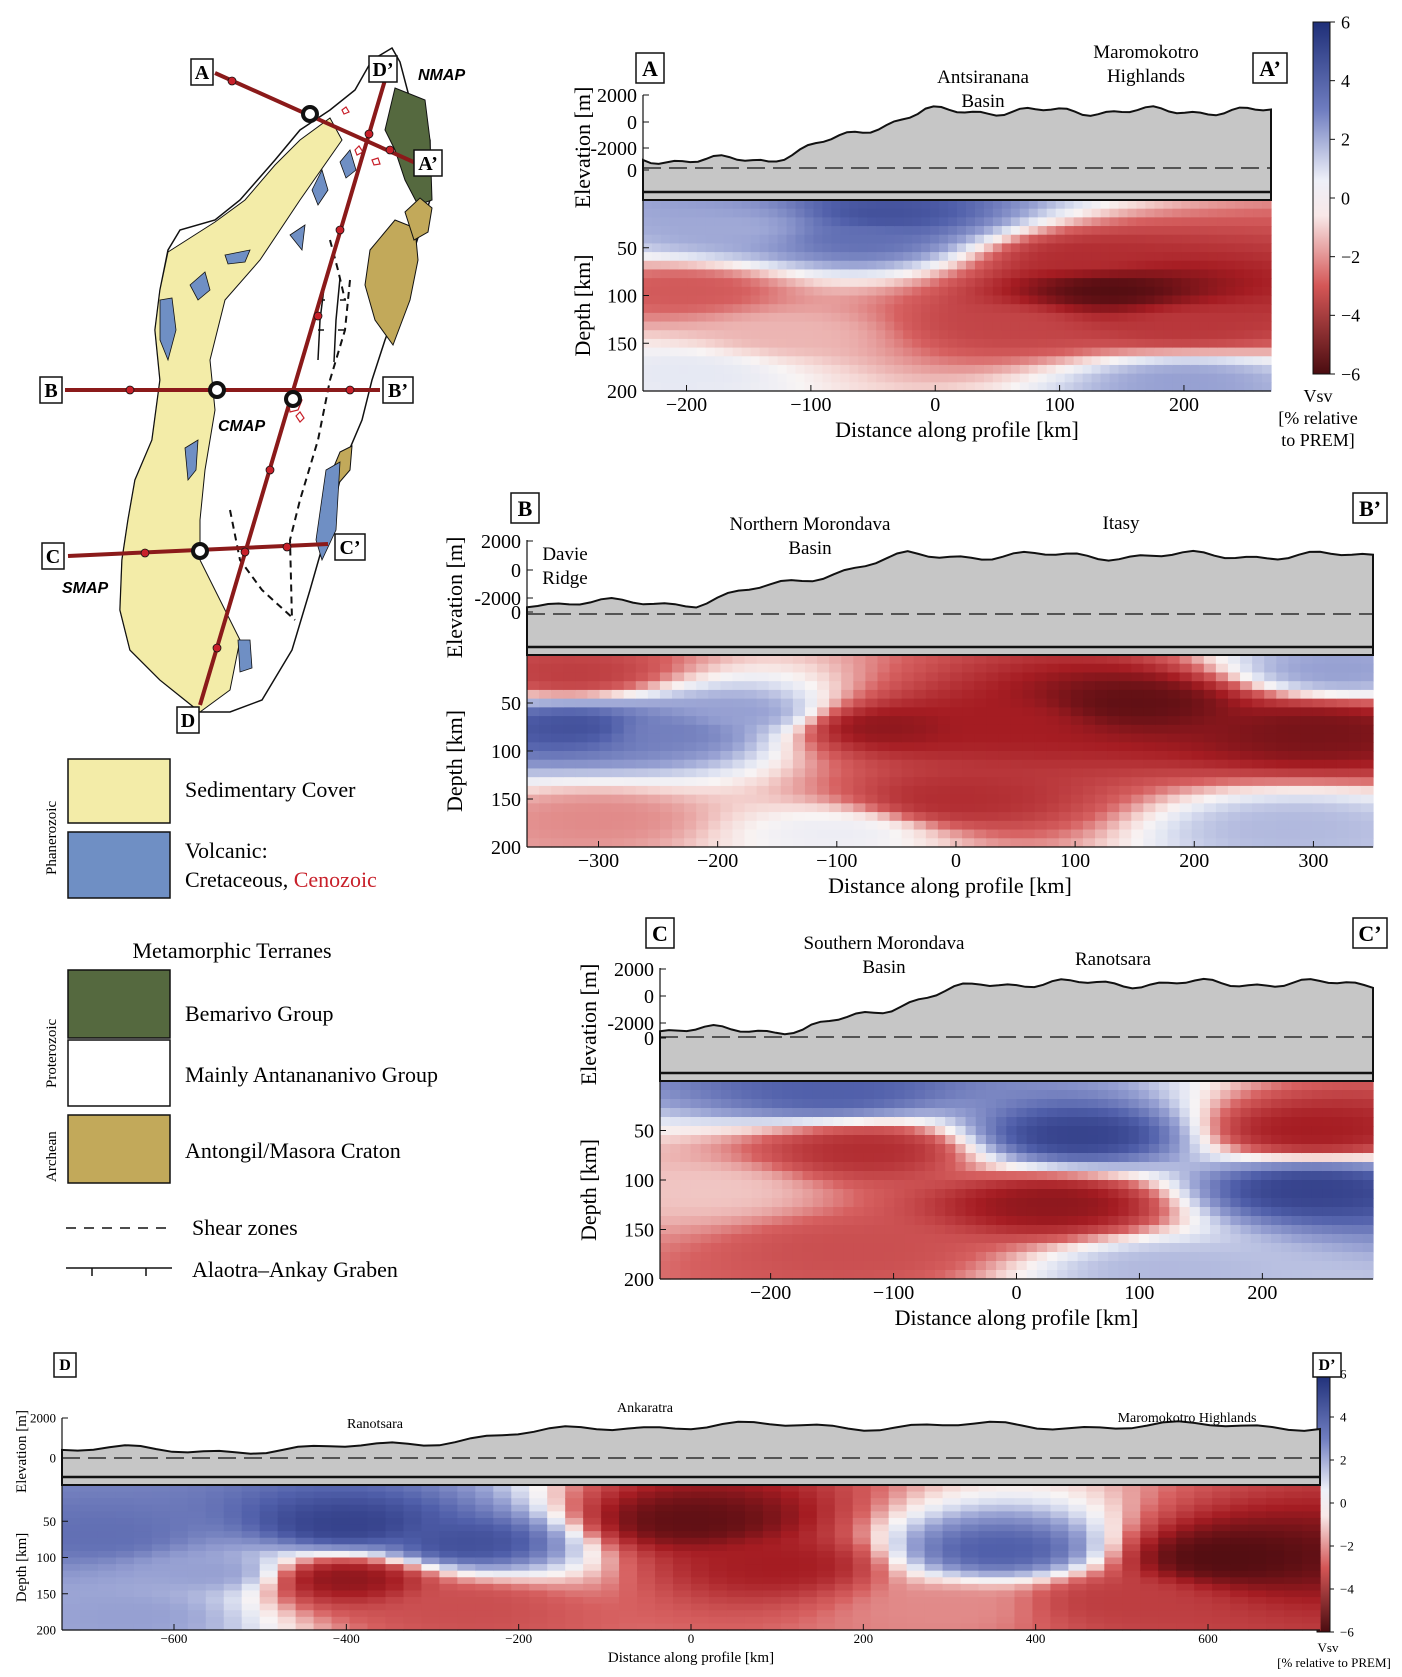  I want to click on elevation-tick-label: 0, so click(649, 1039).